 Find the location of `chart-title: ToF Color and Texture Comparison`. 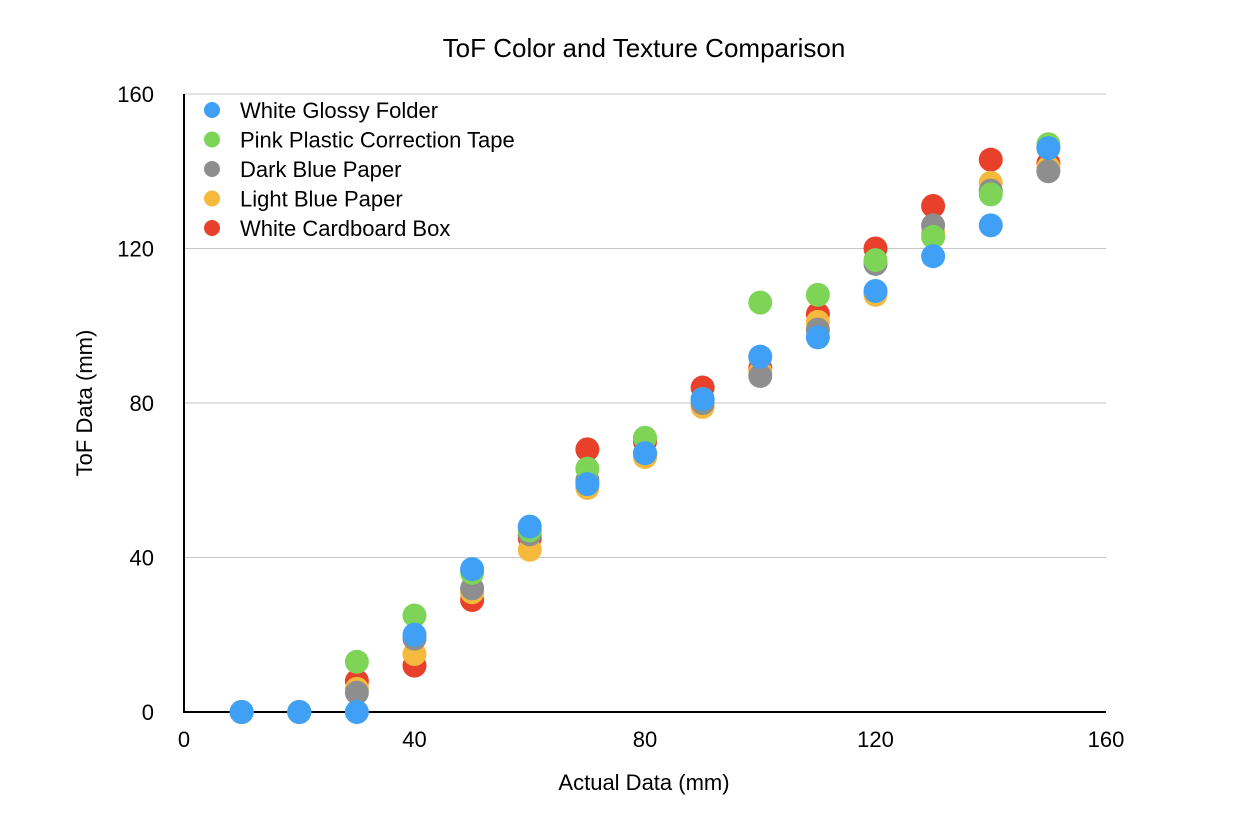

chart-title: ToF Color and Texture Comparison is located at coordinates (644, 48).